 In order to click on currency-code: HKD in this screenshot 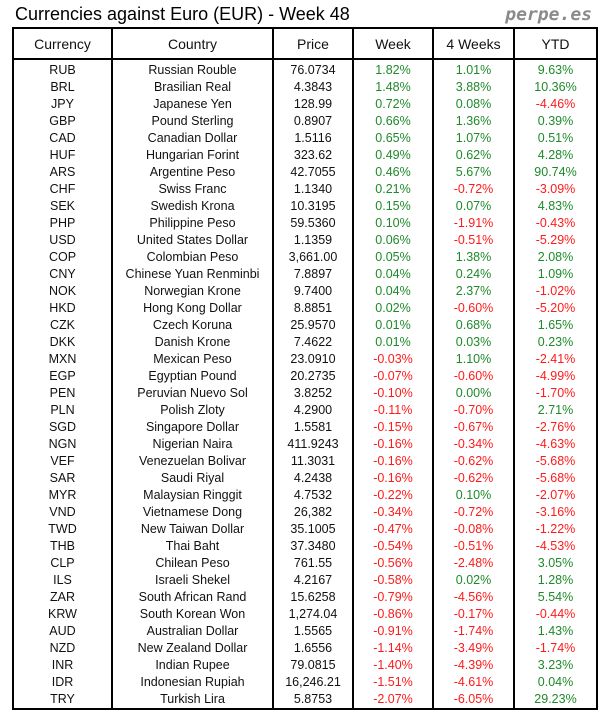, I will do `click(62, 308)`.